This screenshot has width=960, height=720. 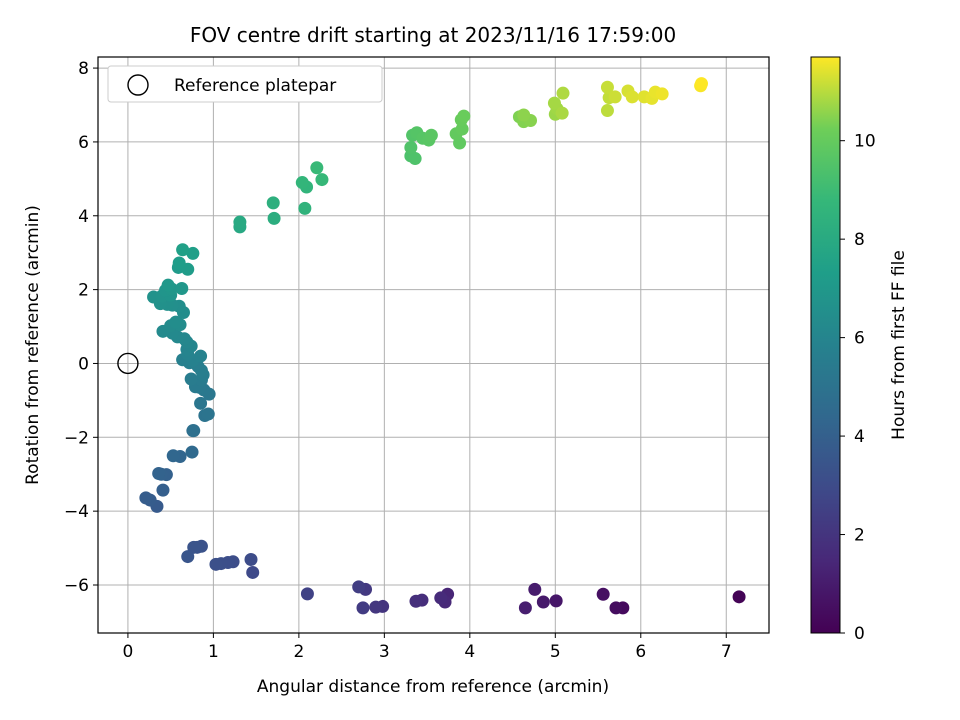 I want to click on colorbar-tick-label: 10, so click(x=865, y=142).